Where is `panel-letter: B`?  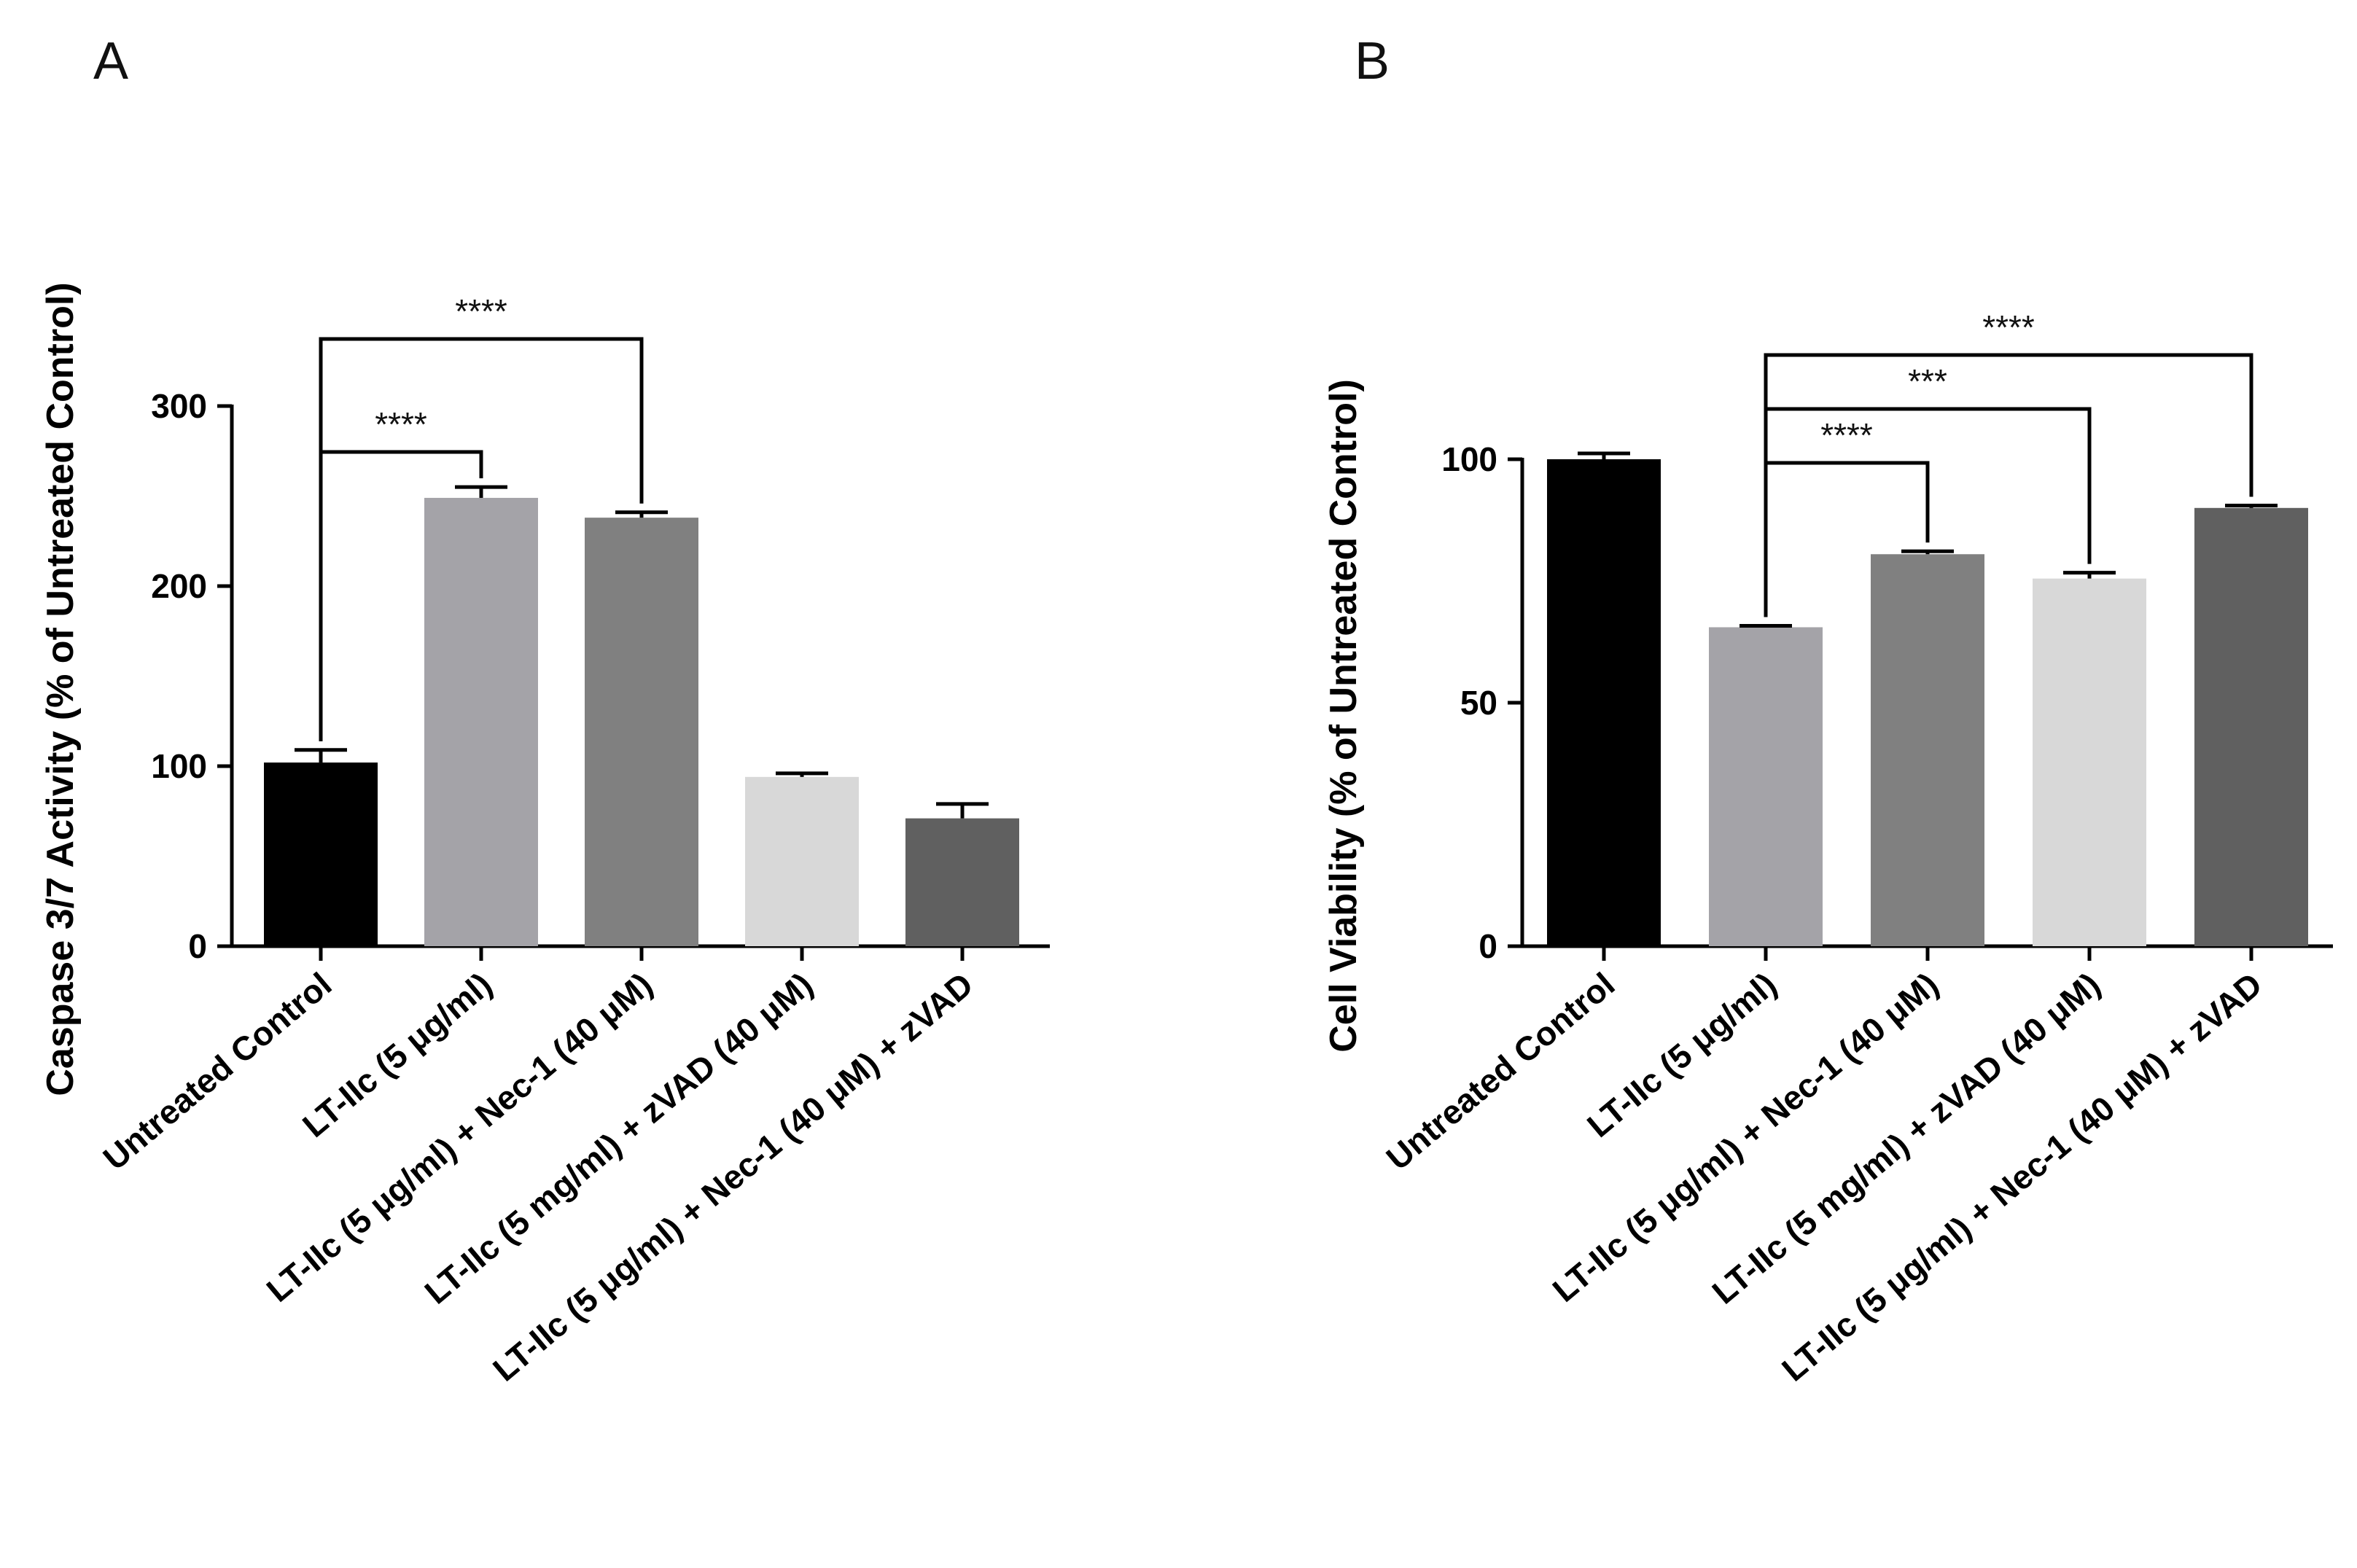 panel-letter: B is located at coordinates (1372, 61).